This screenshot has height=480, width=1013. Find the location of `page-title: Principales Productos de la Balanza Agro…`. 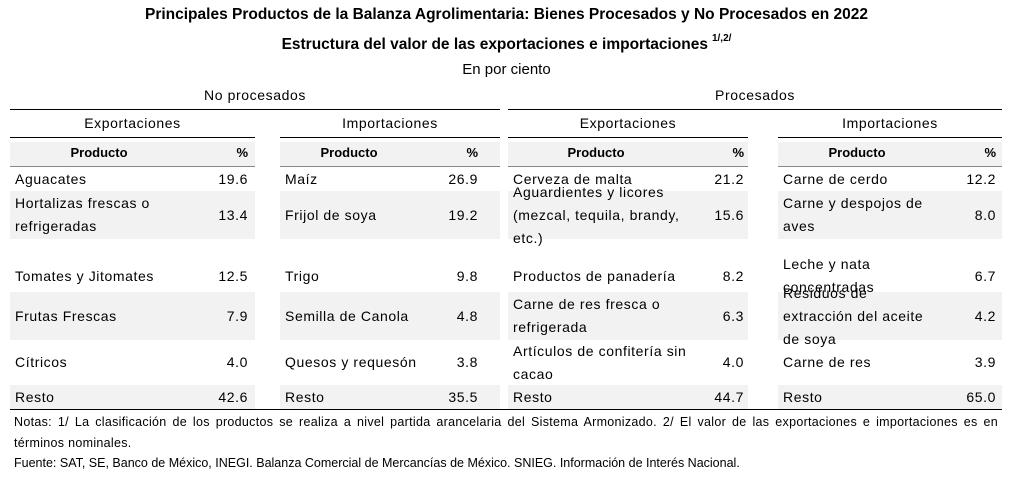

page-title: Principales Productos de la Balanza Agro… is located at coordinates (506, 14).